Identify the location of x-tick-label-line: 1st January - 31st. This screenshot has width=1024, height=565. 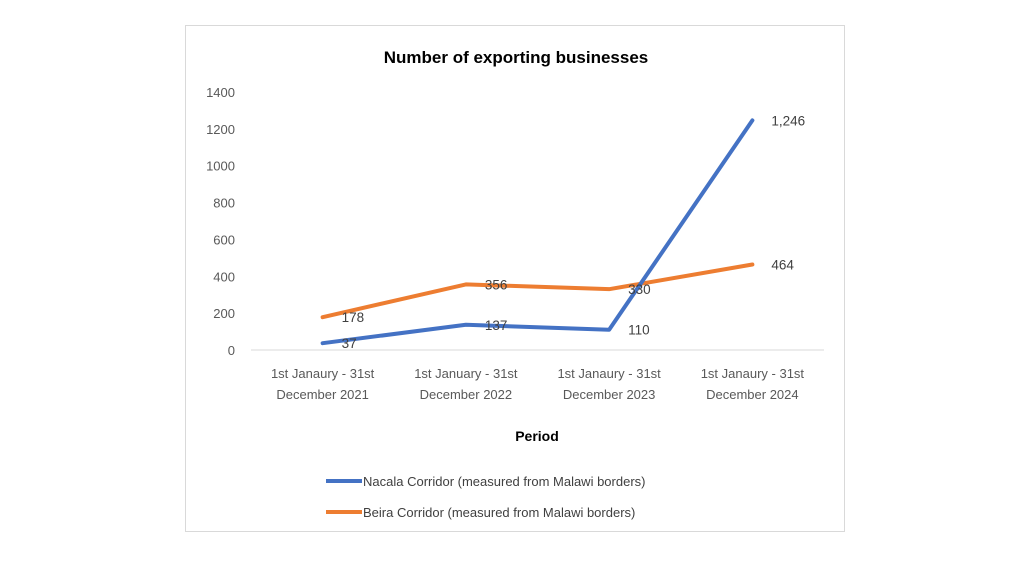
(466, 373).